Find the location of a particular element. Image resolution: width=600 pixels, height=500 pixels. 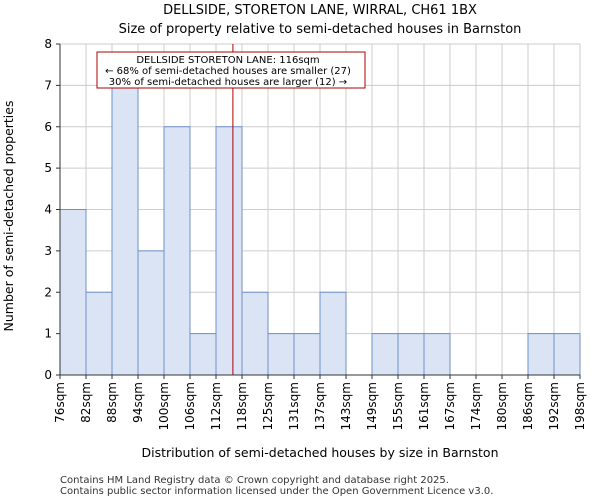

x-tick-label: 198sqm is located at coordinates (580, 406).